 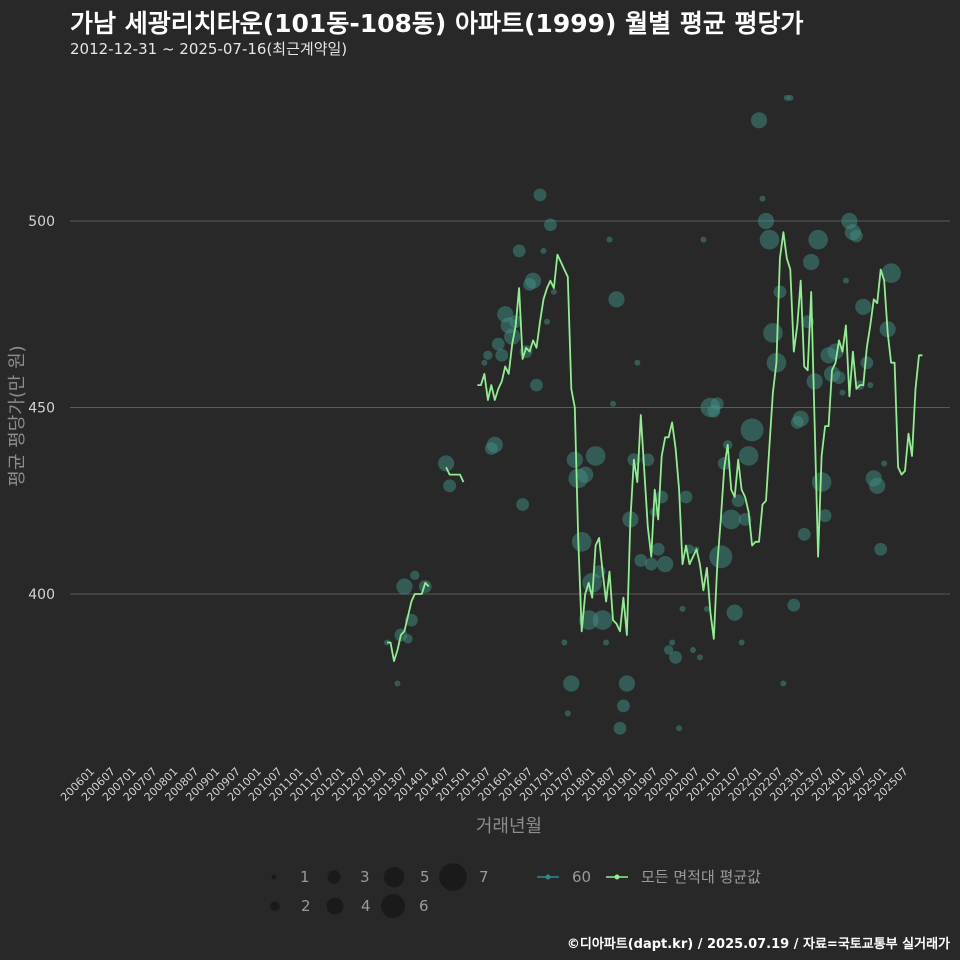 I want to click on chart-title: 가남 세광리치타운(101동-108동) 아파트(1999) 월별 평균 평당가, so click(x=437, y=23).